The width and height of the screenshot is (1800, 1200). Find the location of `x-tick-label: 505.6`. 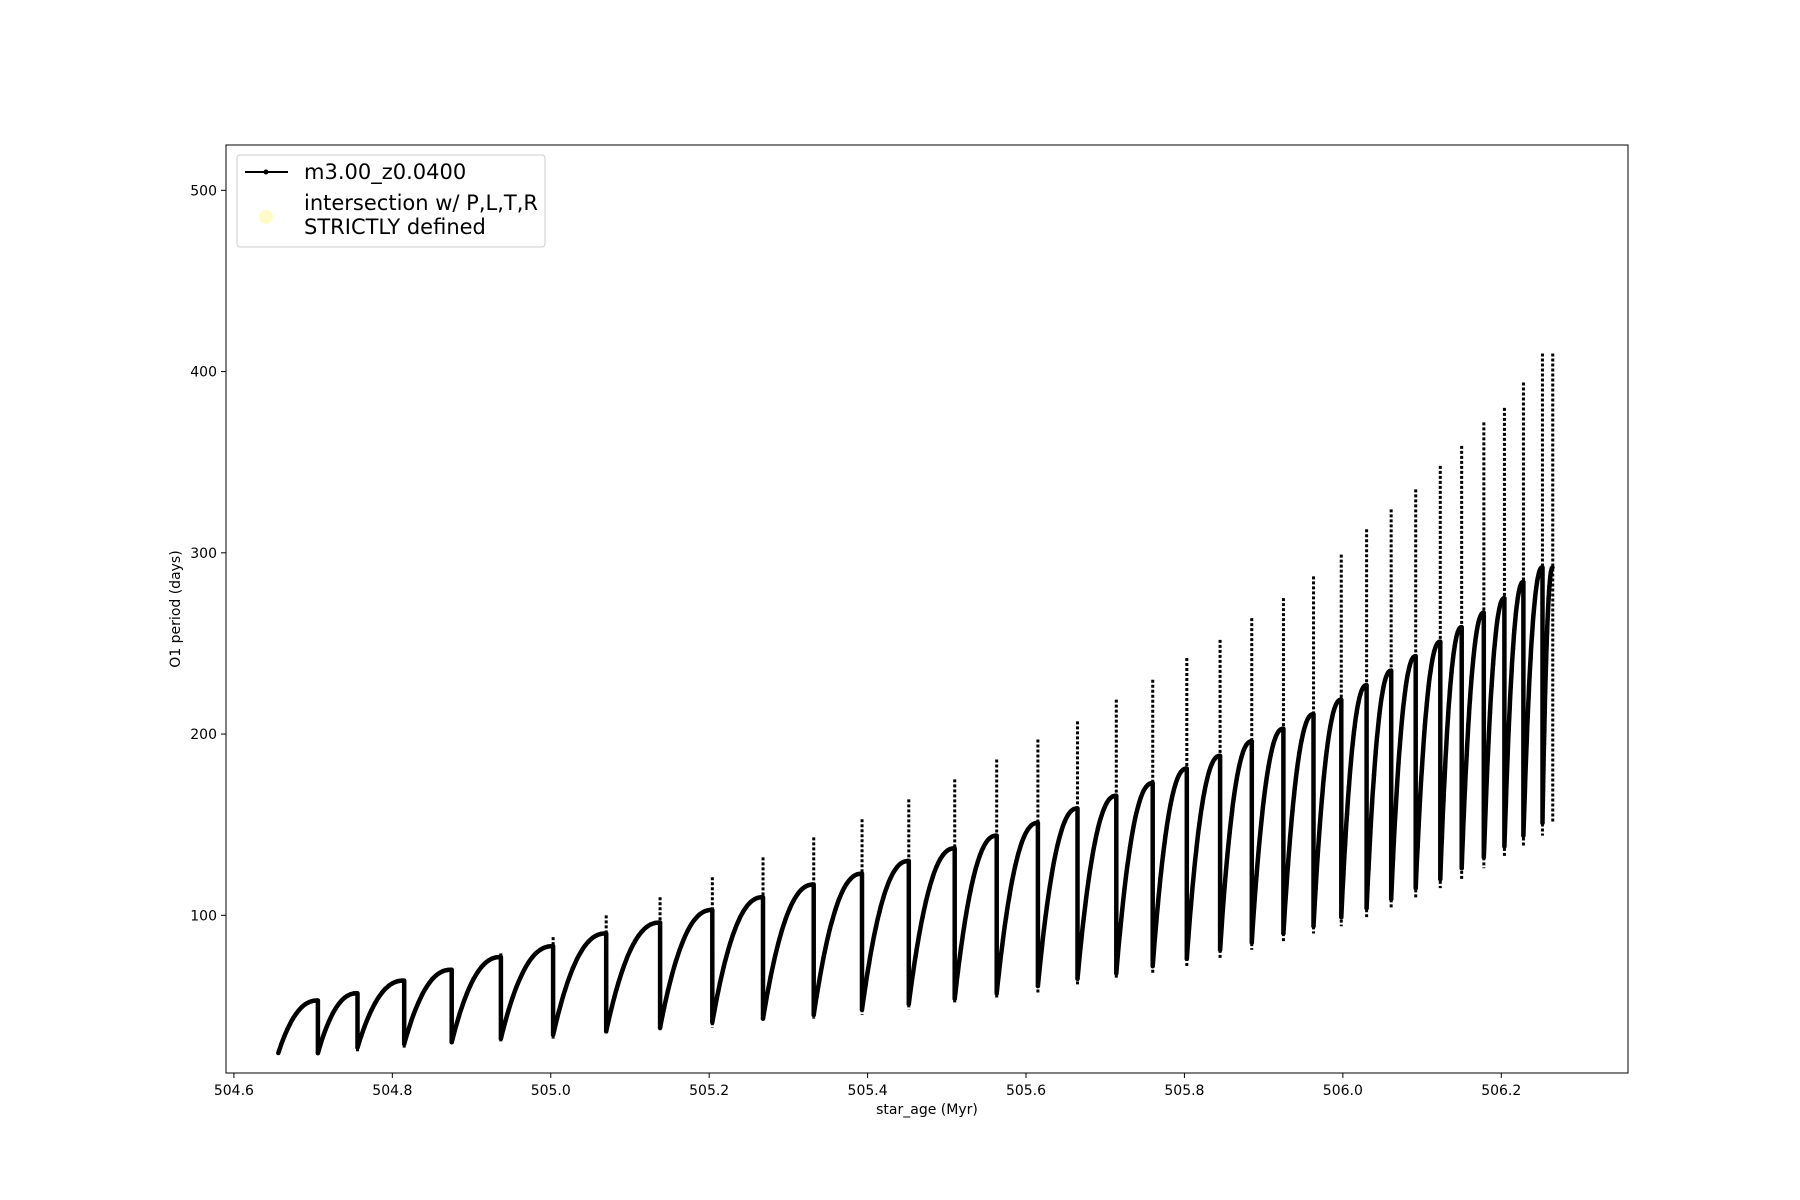

x-tick-label: 505.6 is located at coordinates (1026, 1091).